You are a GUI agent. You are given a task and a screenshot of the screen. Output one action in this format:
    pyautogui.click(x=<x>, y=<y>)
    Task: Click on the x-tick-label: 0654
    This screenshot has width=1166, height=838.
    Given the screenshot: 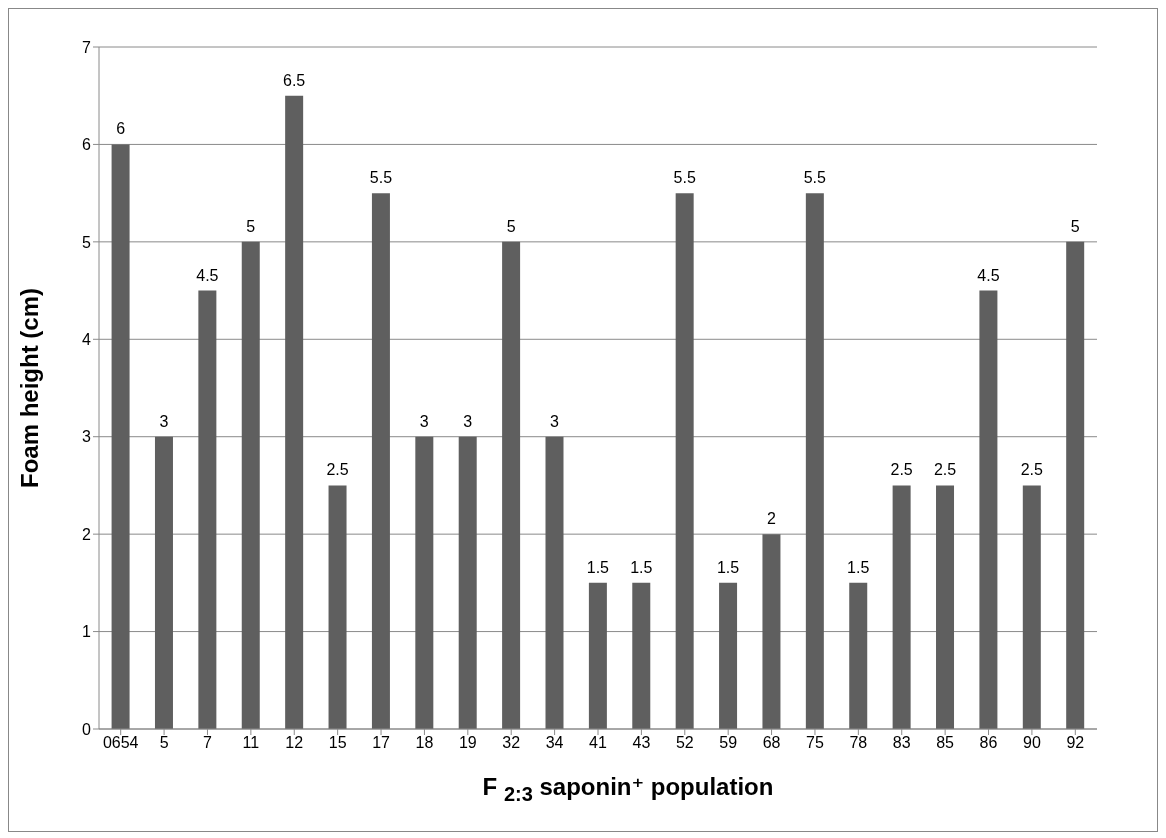 What is the action you would take?
    pyautogui.click(x=120, y=743)
    